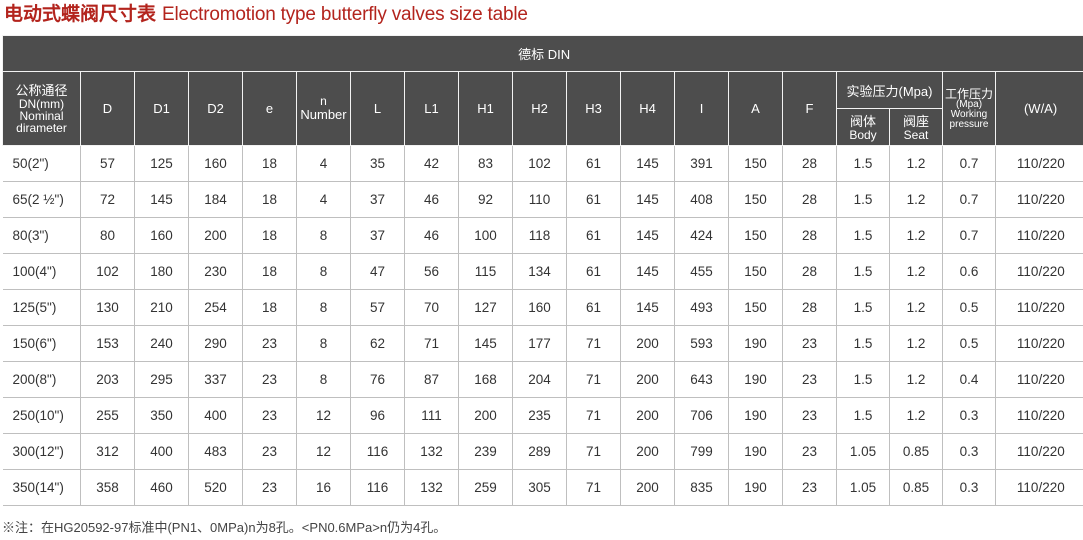  I want to click on table-cell: 337, so click(215, 379).